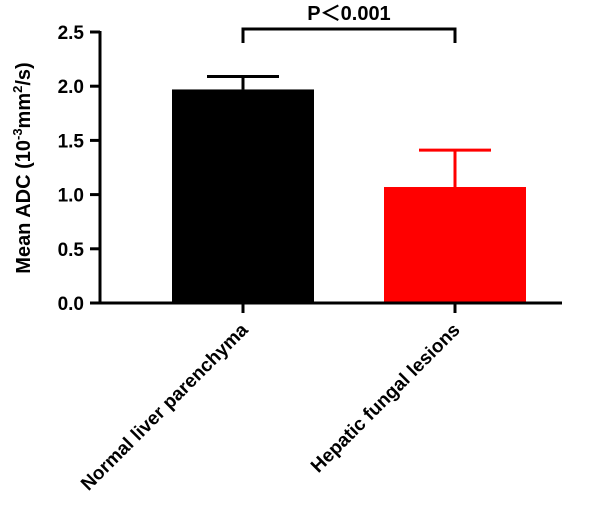 This screenshot has width=600, height=509. Describe the element at coordinates (24, 73) in the screenshot. I see `y-axis-title-suffix: /s)` at that location.